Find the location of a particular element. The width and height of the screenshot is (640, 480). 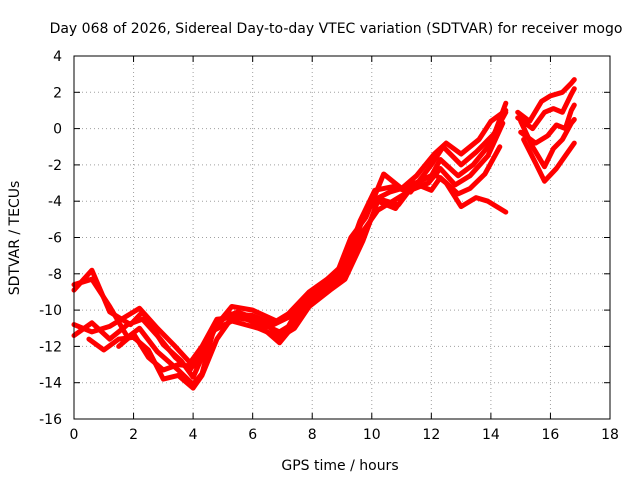

y-tick-label: -10 is located at coordinates (50, 311).